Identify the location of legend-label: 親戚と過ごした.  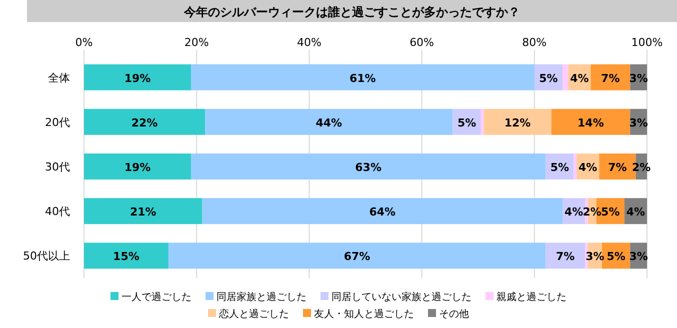
(531, 297).